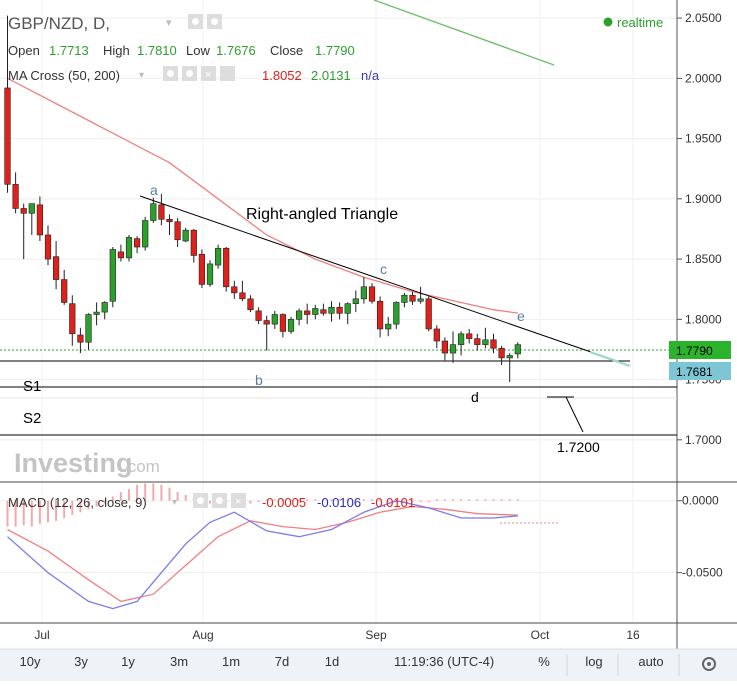  What do you see at coordinates (128, 661) in the screenshot?
I see `range-button-1y: 1y` at bounding box center [128, 661].